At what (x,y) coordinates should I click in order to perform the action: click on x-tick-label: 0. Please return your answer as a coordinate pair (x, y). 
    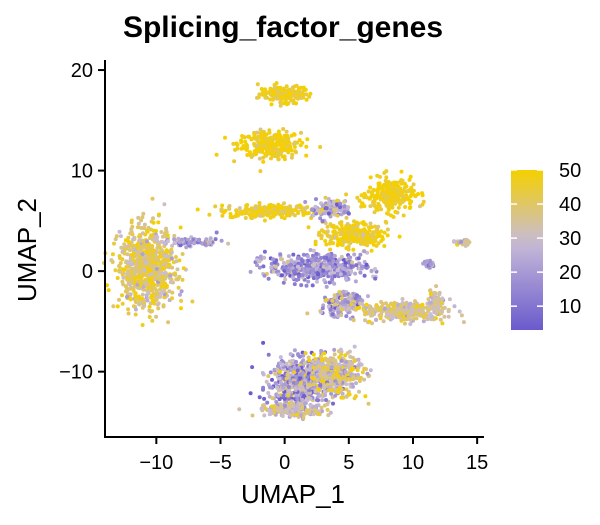
    Looking at the image, I should click on (284, 463).